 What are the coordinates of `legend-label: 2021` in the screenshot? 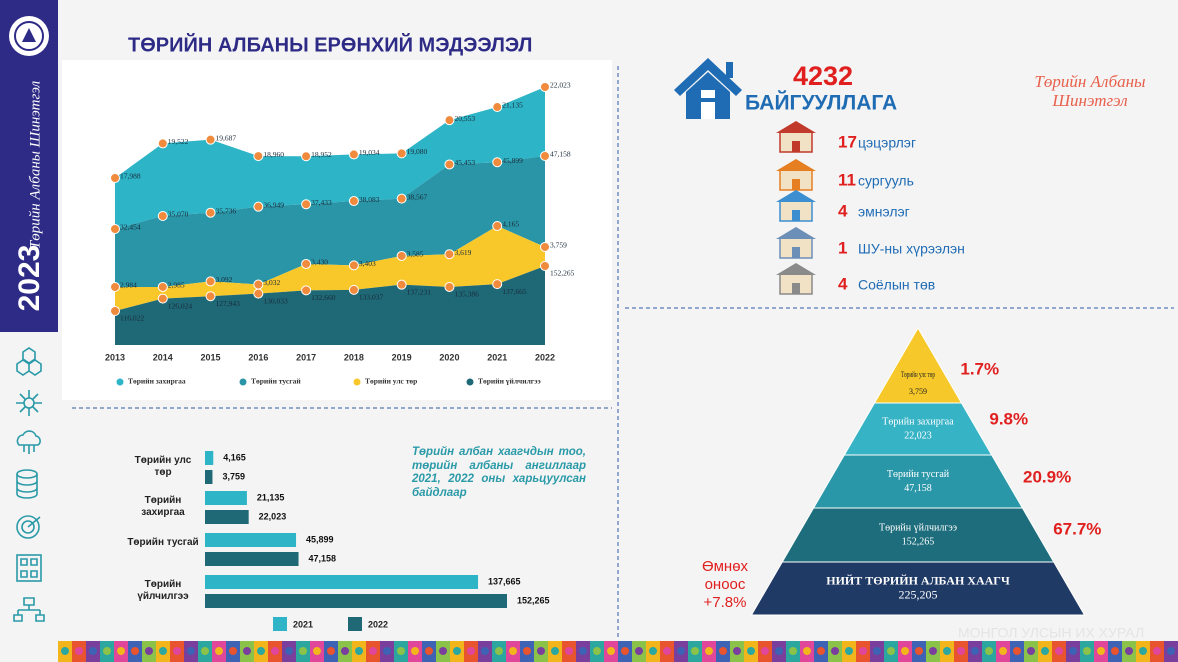 It's located at (303, 624).